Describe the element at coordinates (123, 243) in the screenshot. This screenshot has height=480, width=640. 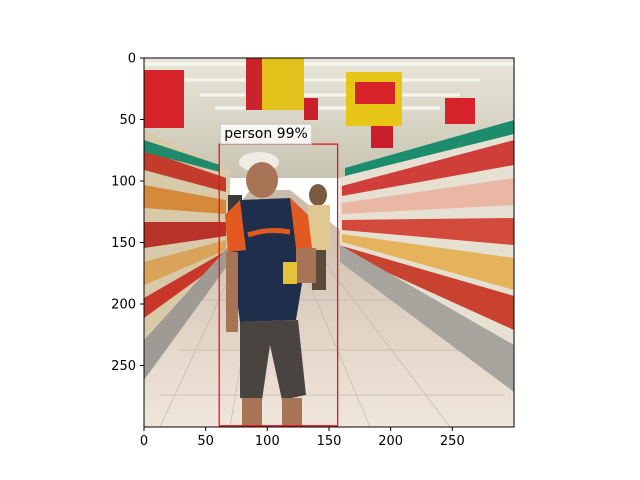
I see `y-tick-label: 150` at that location.